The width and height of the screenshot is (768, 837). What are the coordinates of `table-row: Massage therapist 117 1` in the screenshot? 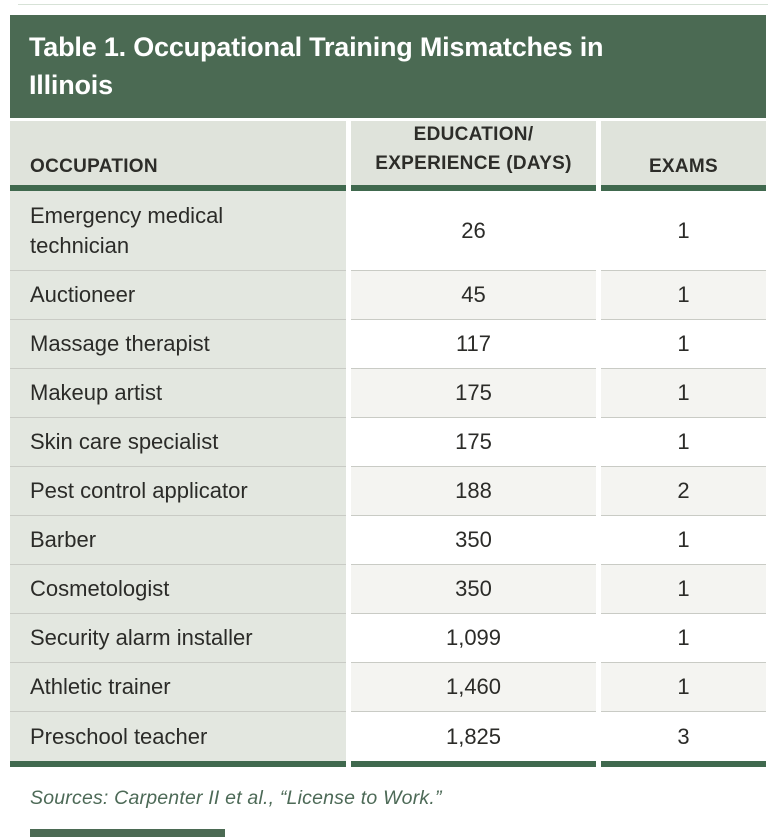 It's located at (388, 344).